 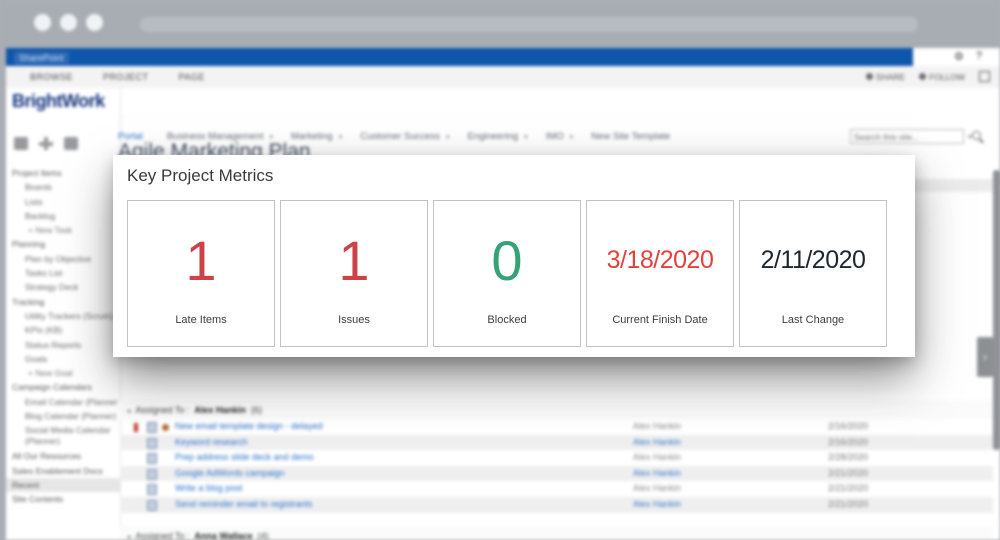 What do you see at coordinates (497, 136) in the screenshot?
I see `nav-item: Engineering ▾` at bounding box center [497, 136].